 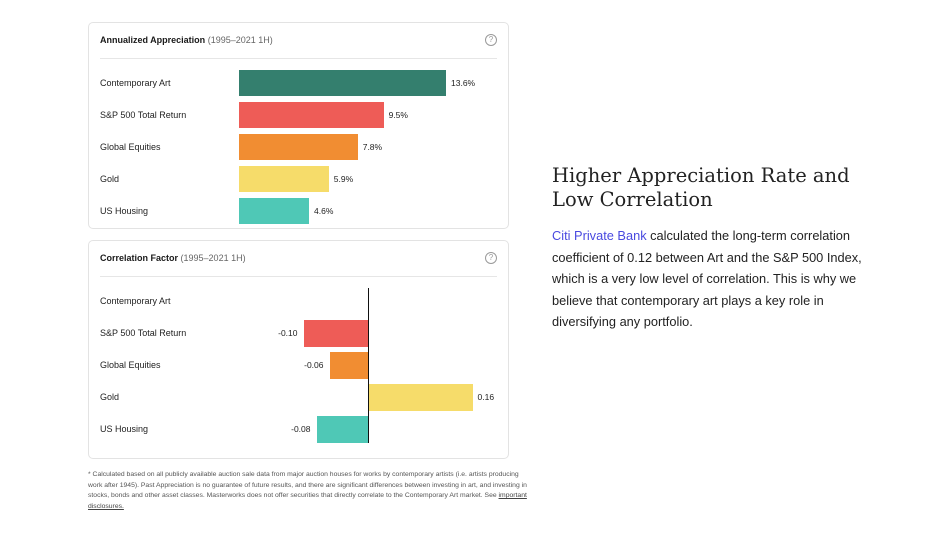 I want to click on appreciation-value-label: 9.5%, so click(x=398, y=115).